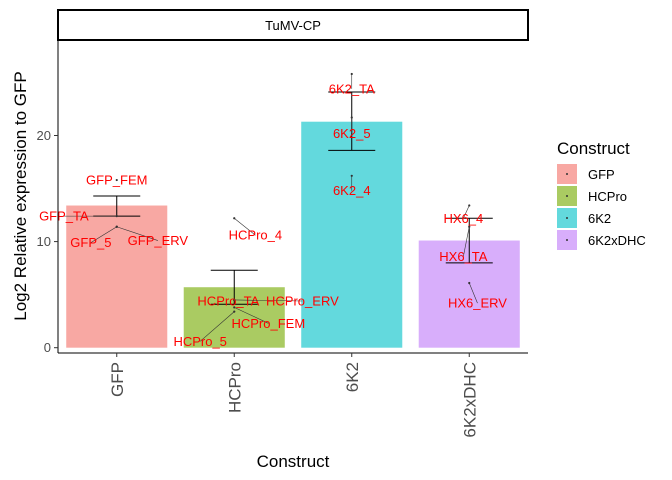 This screenshot has height=480, width=672. I want to click on legend-items: GFP HCPro 6K2 6K2xDHC, so click(601, 207).